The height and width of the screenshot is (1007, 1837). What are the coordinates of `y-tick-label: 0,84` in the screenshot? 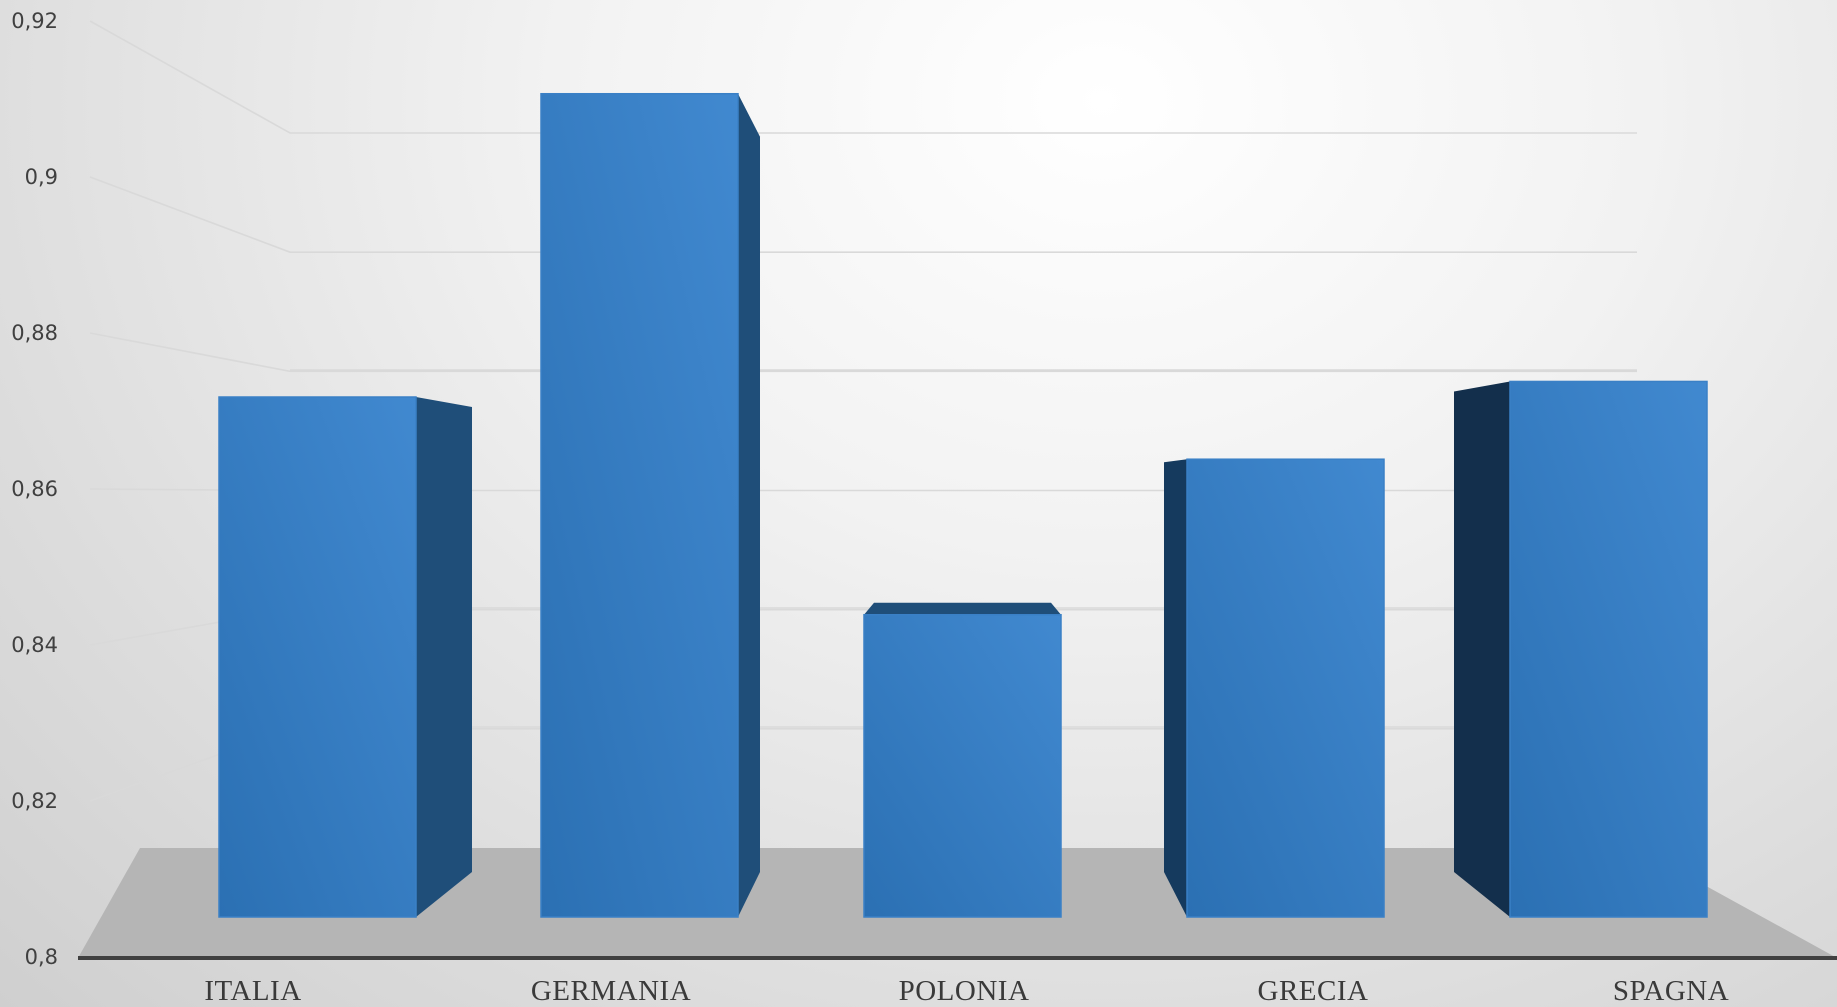 It's located at (34, 645).